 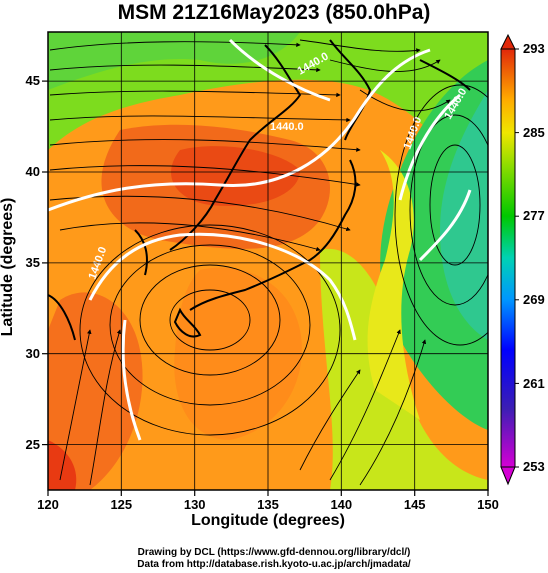 I want to click on y-tick-label: 40, so click(x=33, y=171).